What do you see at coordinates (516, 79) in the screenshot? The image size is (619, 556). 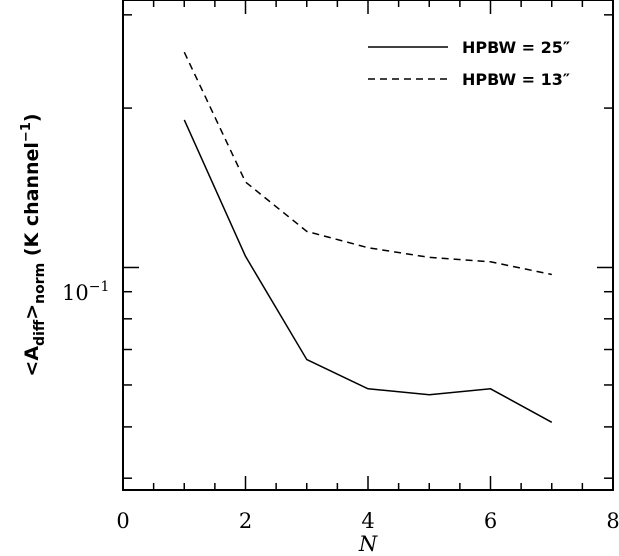 I see `legend-label-13: HPBW = 13″` at bounding box center [516, 79].